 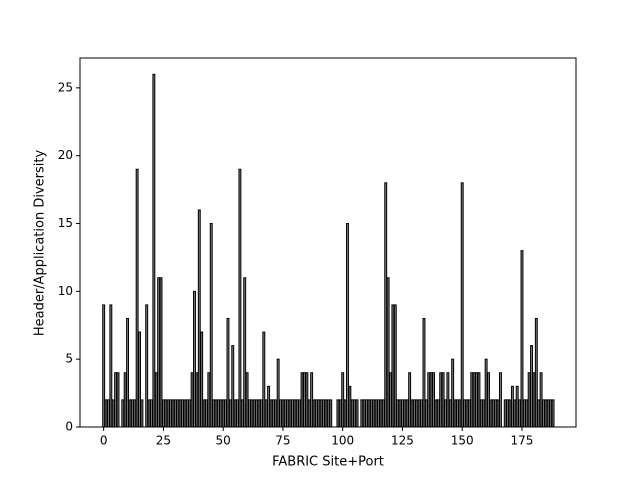 I want to click on x-tick-label: 0, so click(x=104, y=441).